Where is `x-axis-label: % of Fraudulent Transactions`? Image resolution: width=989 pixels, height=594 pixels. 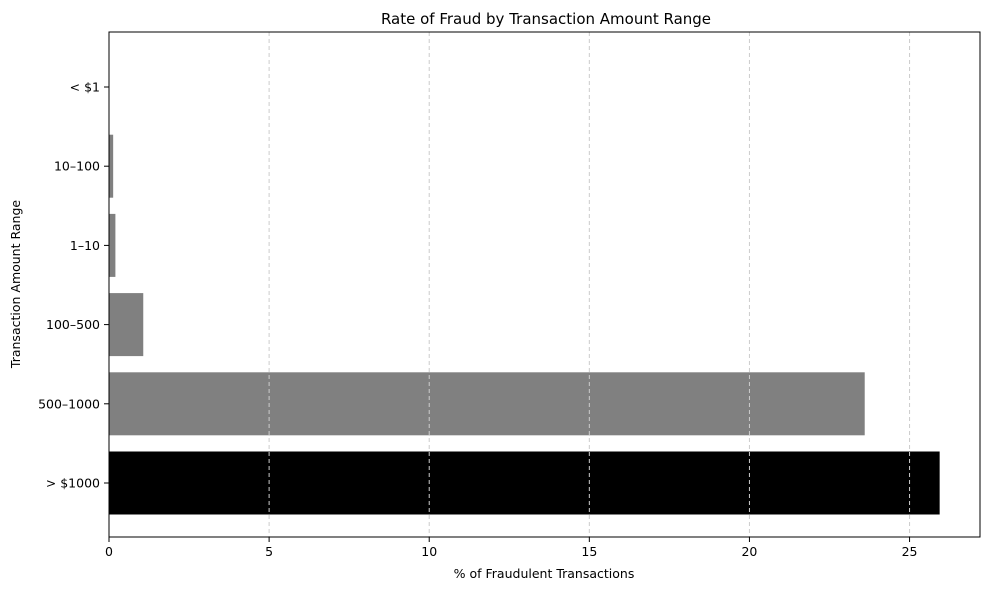 x-axis-label: % of Fraudulent Transactions is located at coordinates (544, 573).